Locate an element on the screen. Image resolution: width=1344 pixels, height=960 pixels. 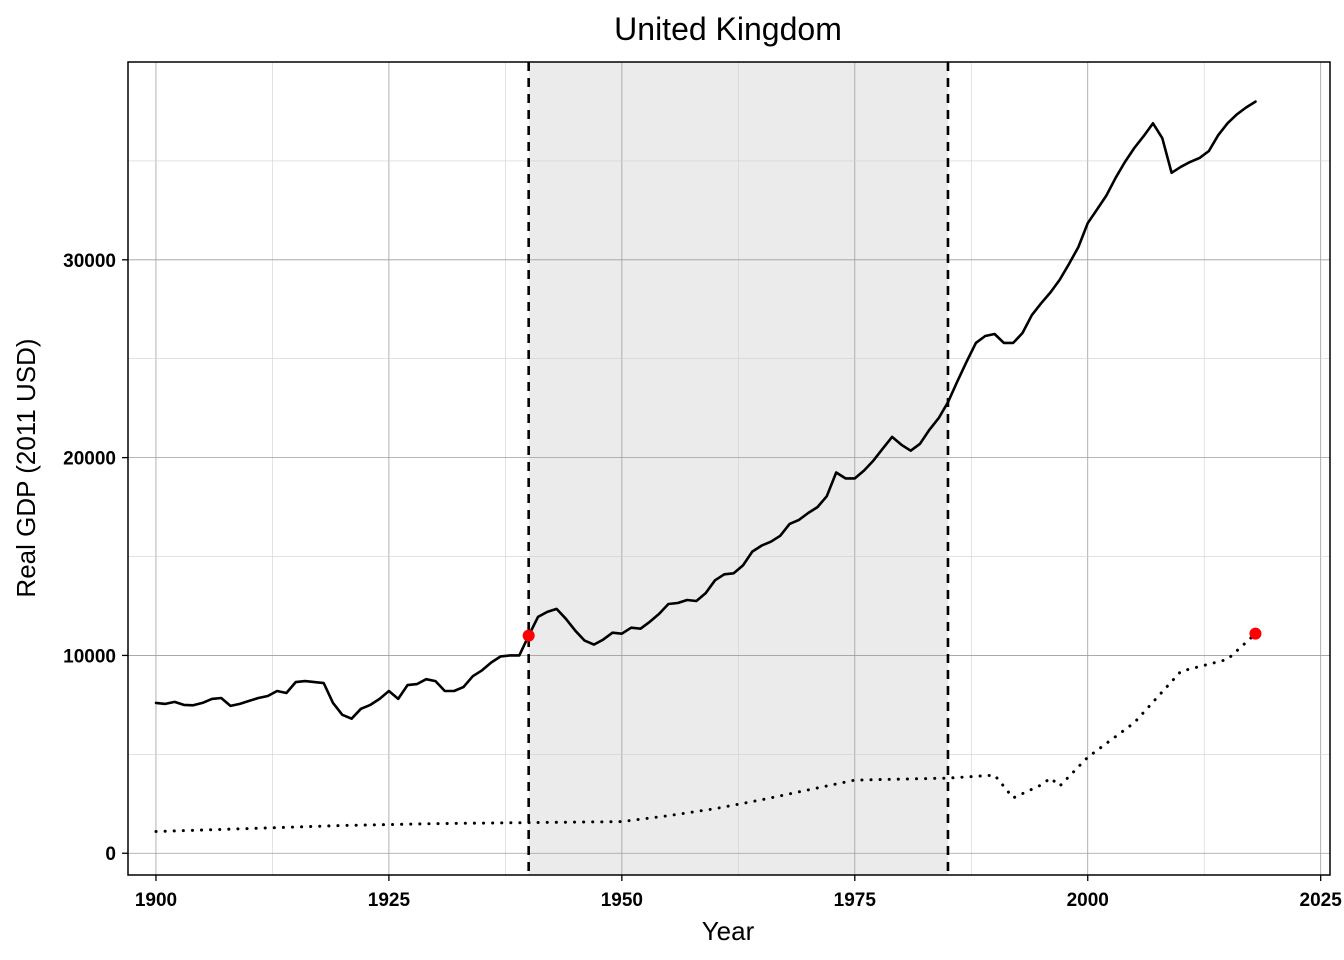
y-axis: 0 10000 20000 30000 is located at coordinates (95, 558).